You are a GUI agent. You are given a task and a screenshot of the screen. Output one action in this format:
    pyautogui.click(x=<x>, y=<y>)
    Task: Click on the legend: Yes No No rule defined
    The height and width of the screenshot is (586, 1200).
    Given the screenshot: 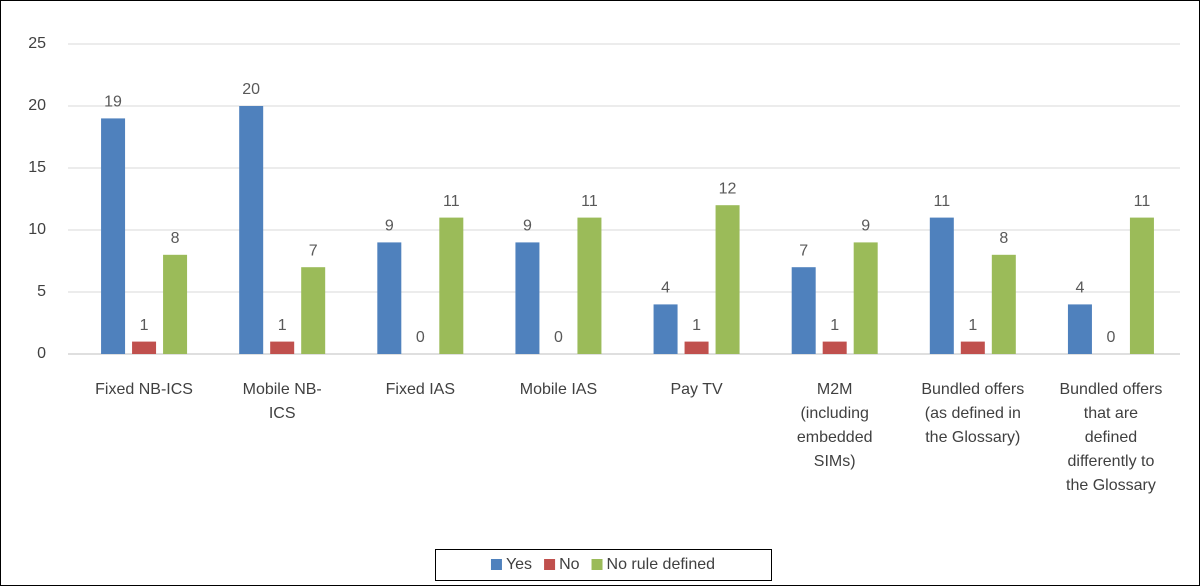 What is the action you would take?
    pyautogui.click(x=603, y=565)
    